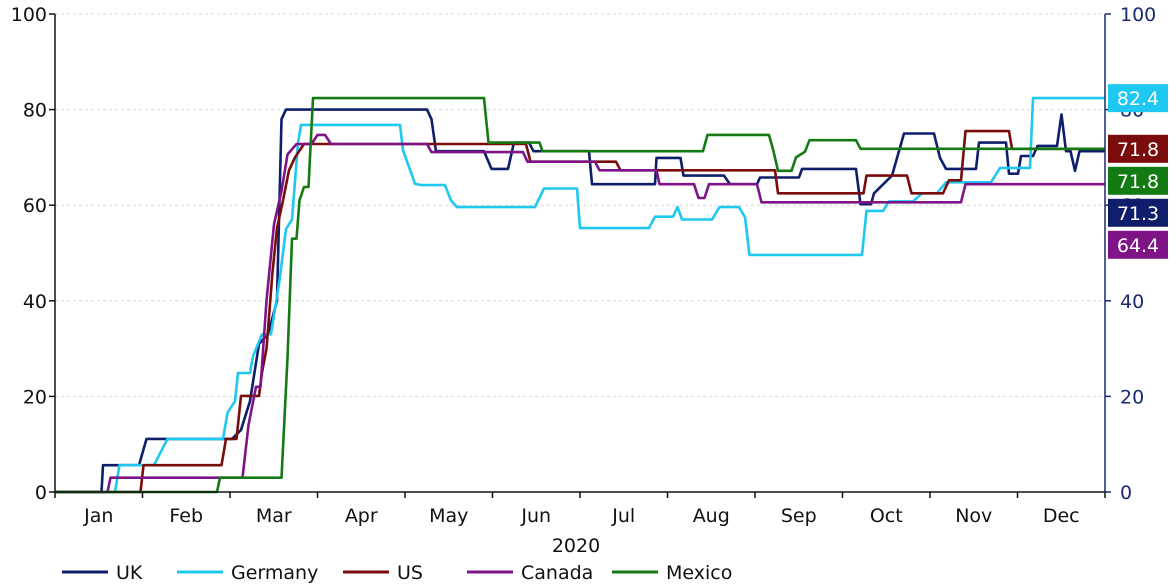  Describe the element at coordinates (35, 302) in the screenshot. I see `y-tick-label-left: 40` at that location.